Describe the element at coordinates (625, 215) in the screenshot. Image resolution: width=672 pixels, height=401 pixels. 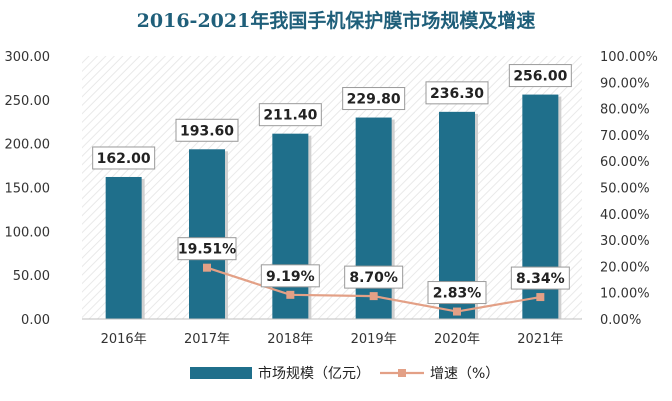
I see `right-tick-label: 40.00%` at that location.